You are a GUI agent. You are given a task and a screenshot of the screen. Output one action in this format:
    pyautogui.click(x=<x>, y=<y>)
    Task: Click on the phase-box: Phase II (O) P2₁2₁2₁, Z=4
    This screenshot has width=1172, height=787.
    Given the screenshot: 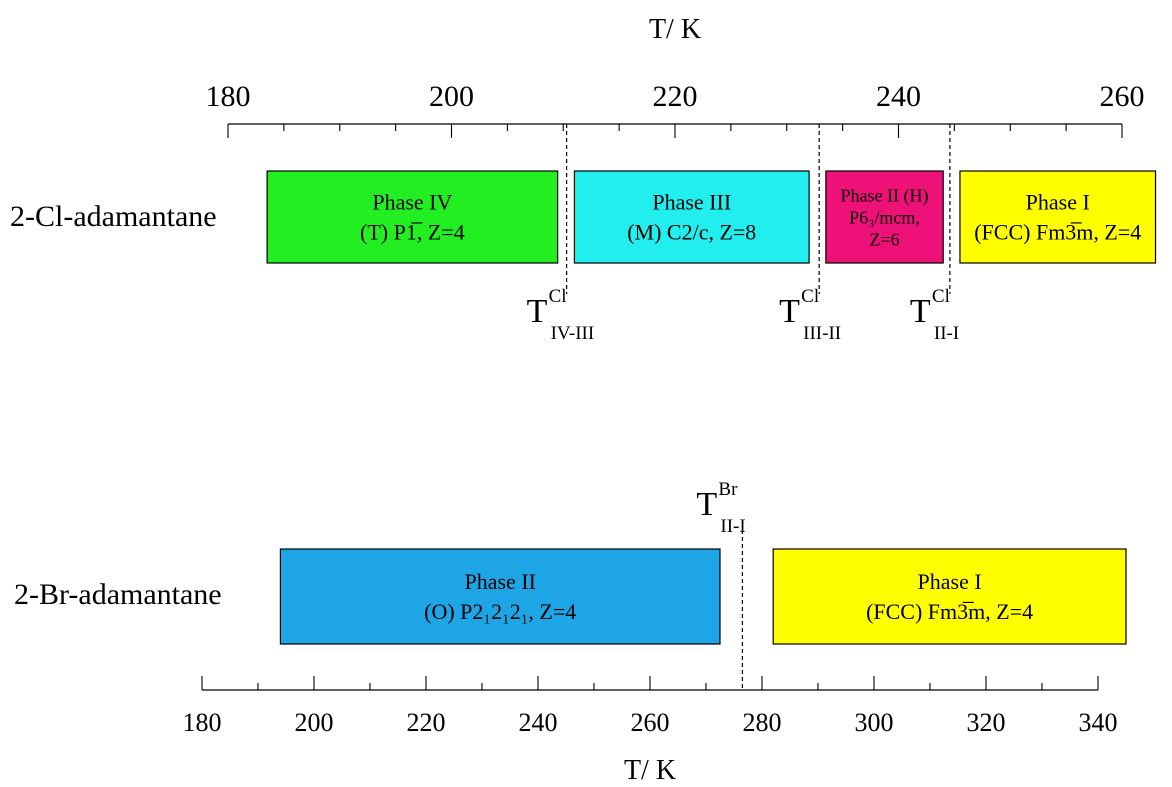 What is the action you would take?
    pyautogui.click(x=500, y=596)
    